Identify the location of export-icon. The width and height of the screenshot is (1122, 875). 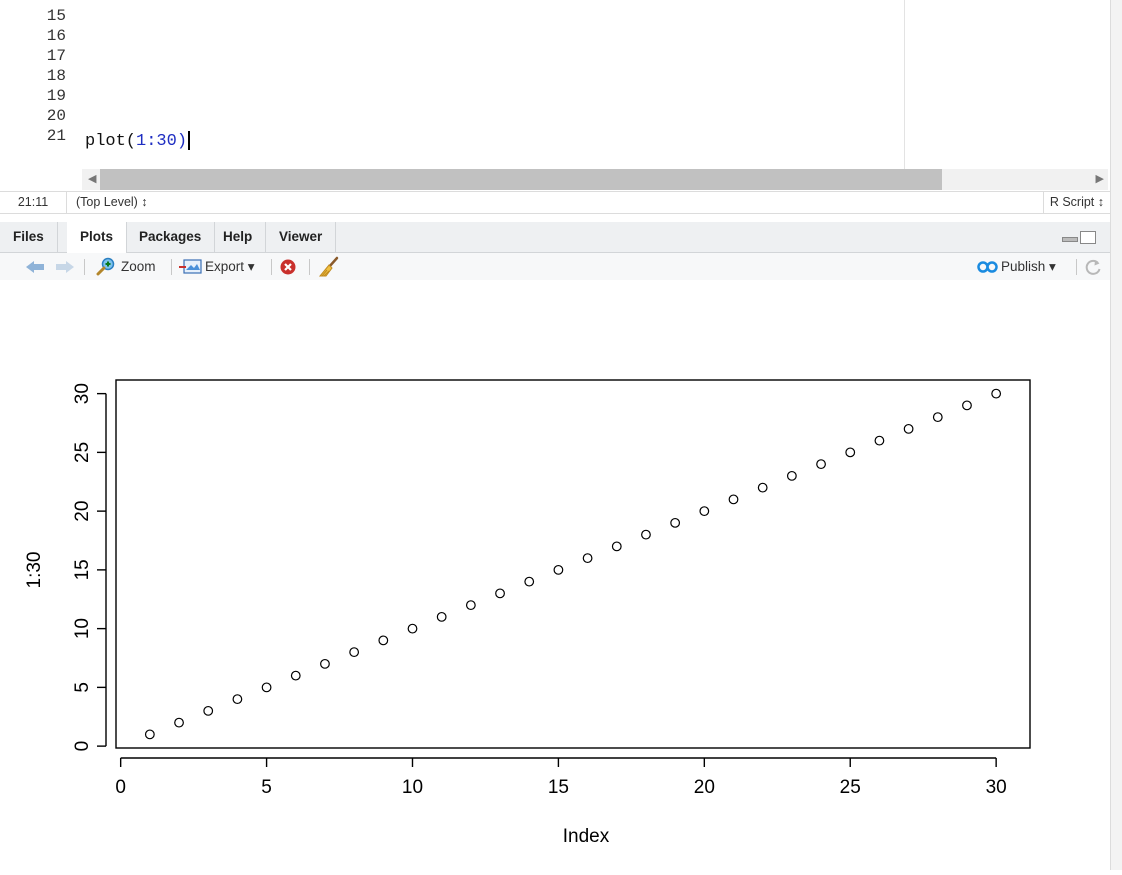
(191, 266).